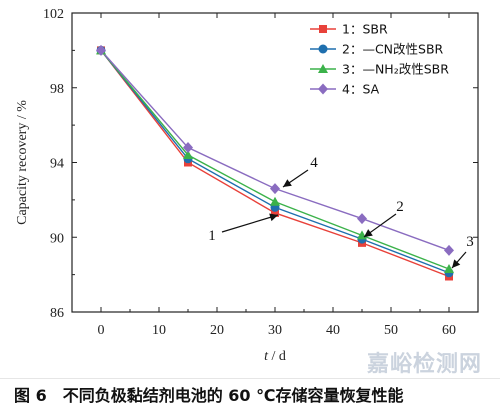  Describe the element at coordinates (470, 242) in the screenshot. I see `annotation-label-3: 3` at that location.